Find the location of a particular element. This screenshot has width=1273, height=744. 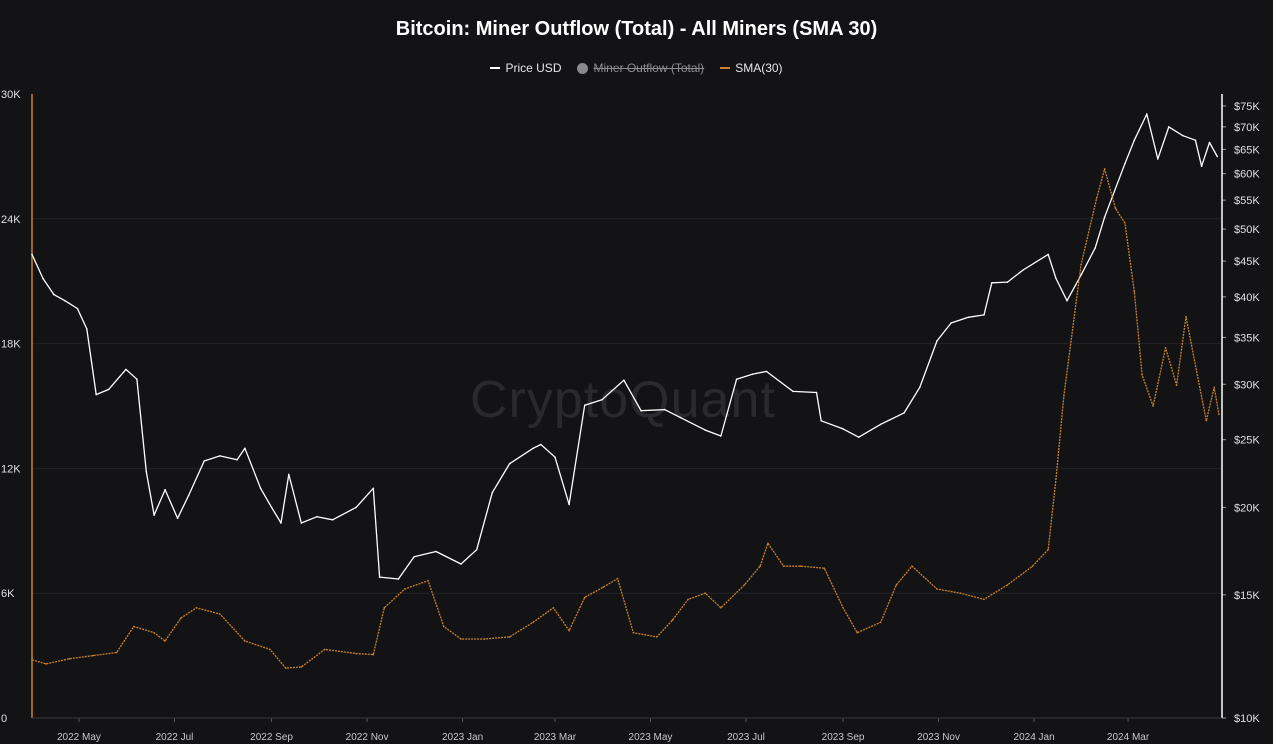

legend-dot-icon is located at coordinates (583, 68).